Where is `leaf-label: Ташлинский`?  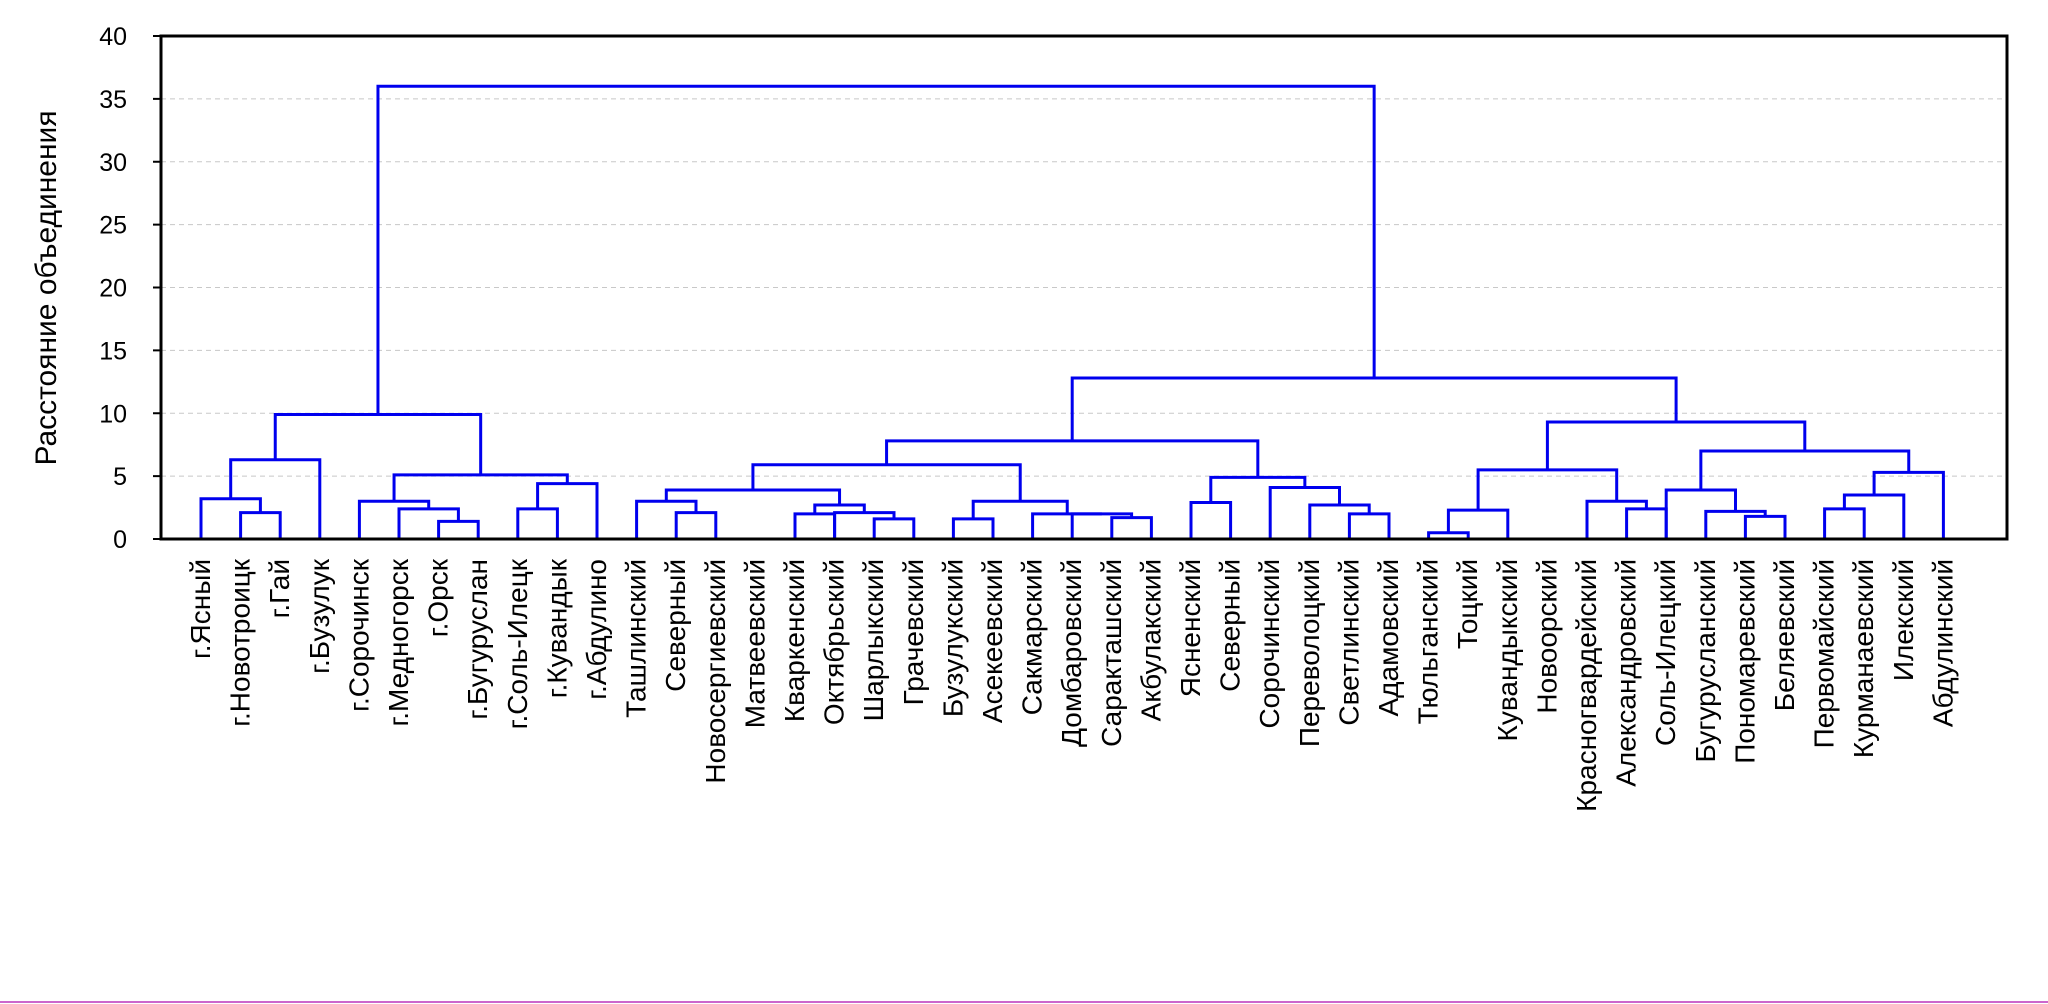 leaf-label: Ташлинский is located at coordinates (636, 638).